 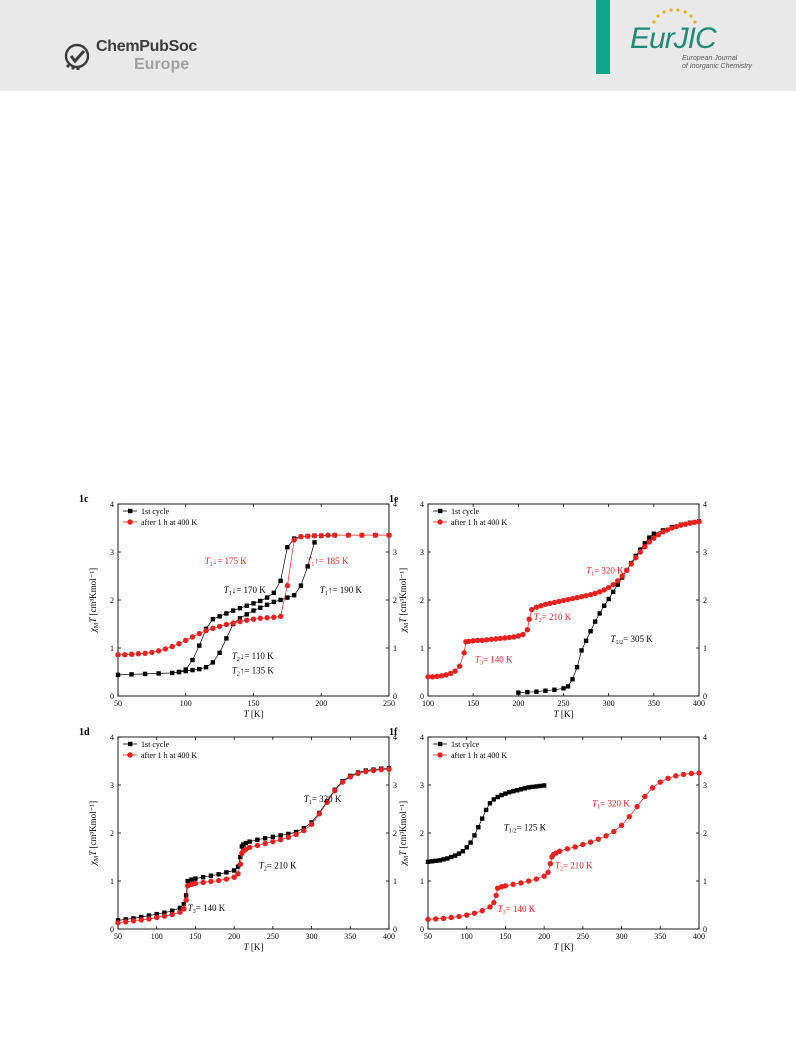 I want to click on journal-logo-word: EurJIC, so click(x=673, y=38).